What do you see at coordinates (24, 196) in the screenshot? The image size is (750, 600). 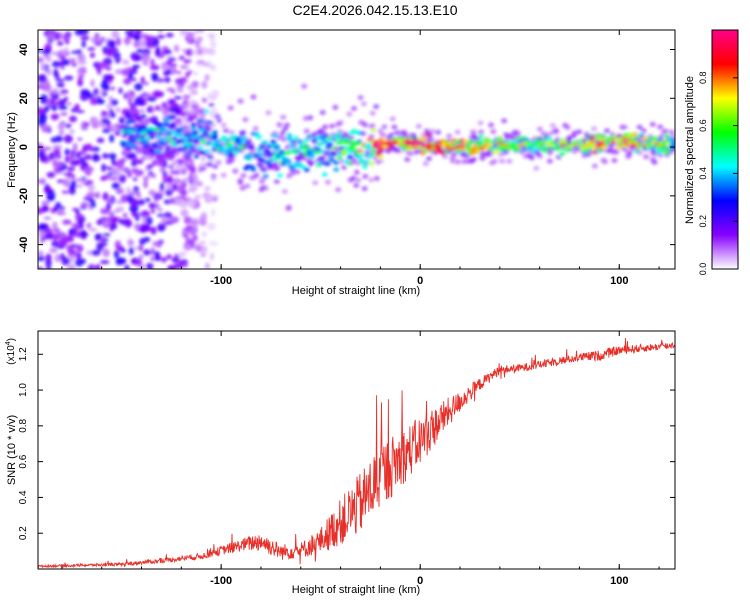 I see `y-tick-label: -20` at bounding box center [24, 196].